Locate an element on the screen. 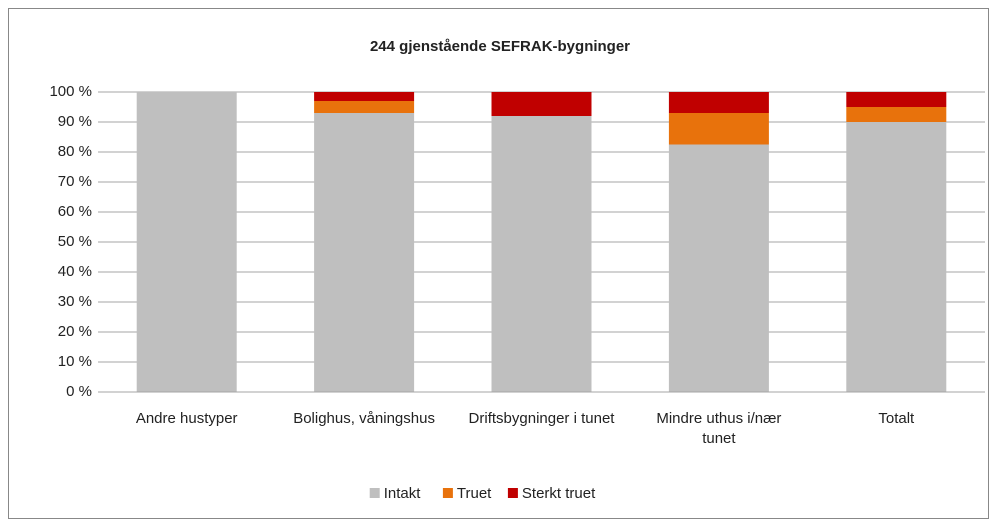  y-tick-label: 100 % is located at coordinates (70, 91).